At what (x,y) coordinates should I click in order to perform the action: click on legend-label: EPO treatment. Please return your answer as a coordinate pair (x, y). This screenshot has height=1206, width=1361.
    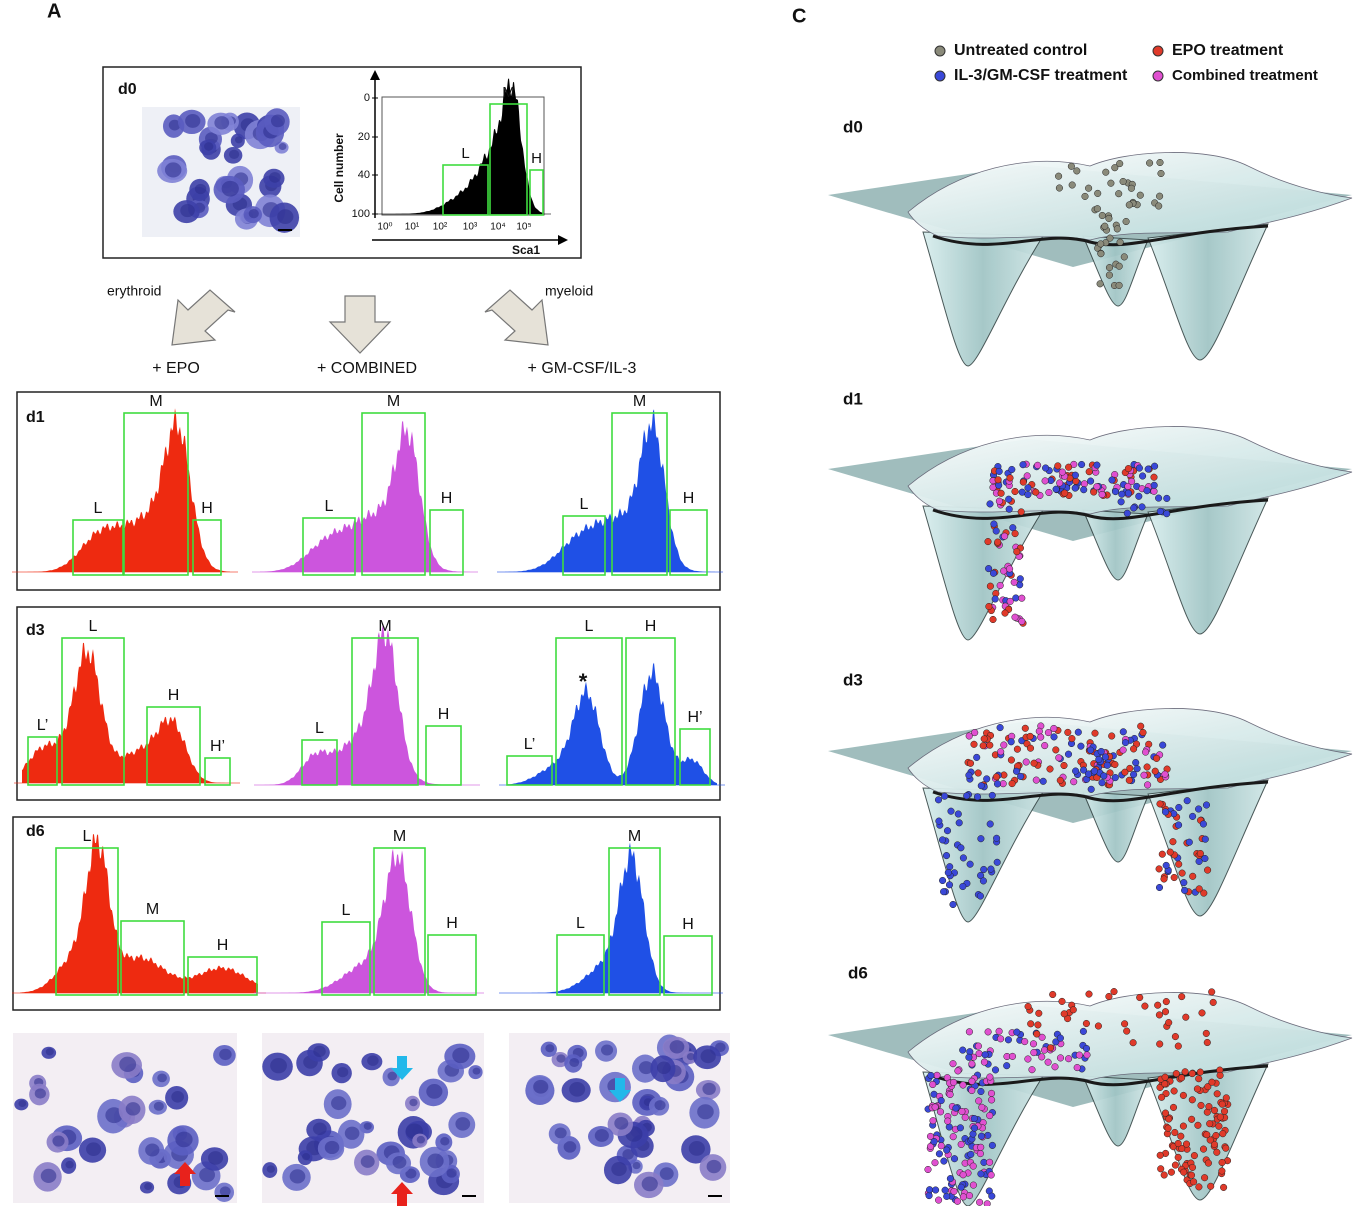
    Looking at the image, I should click on (1228, 50).